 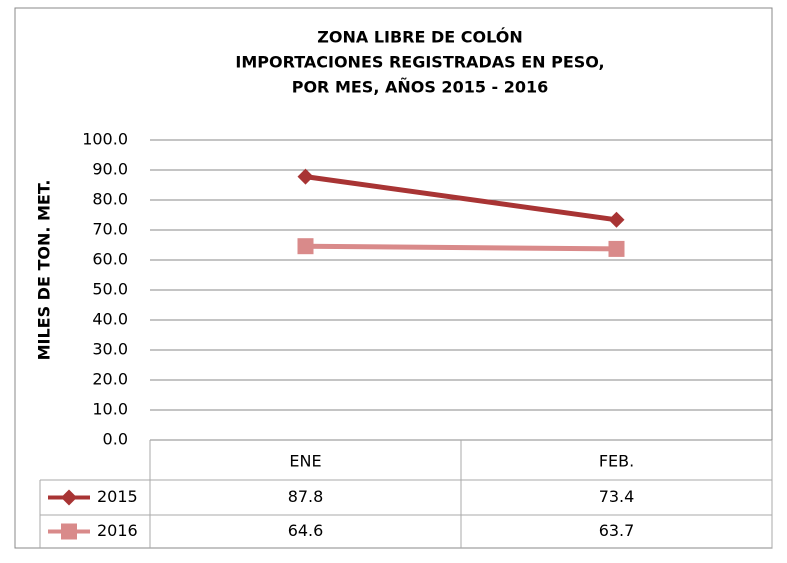 I want to click on table-value: 87.8, so click(x=306, y=496).